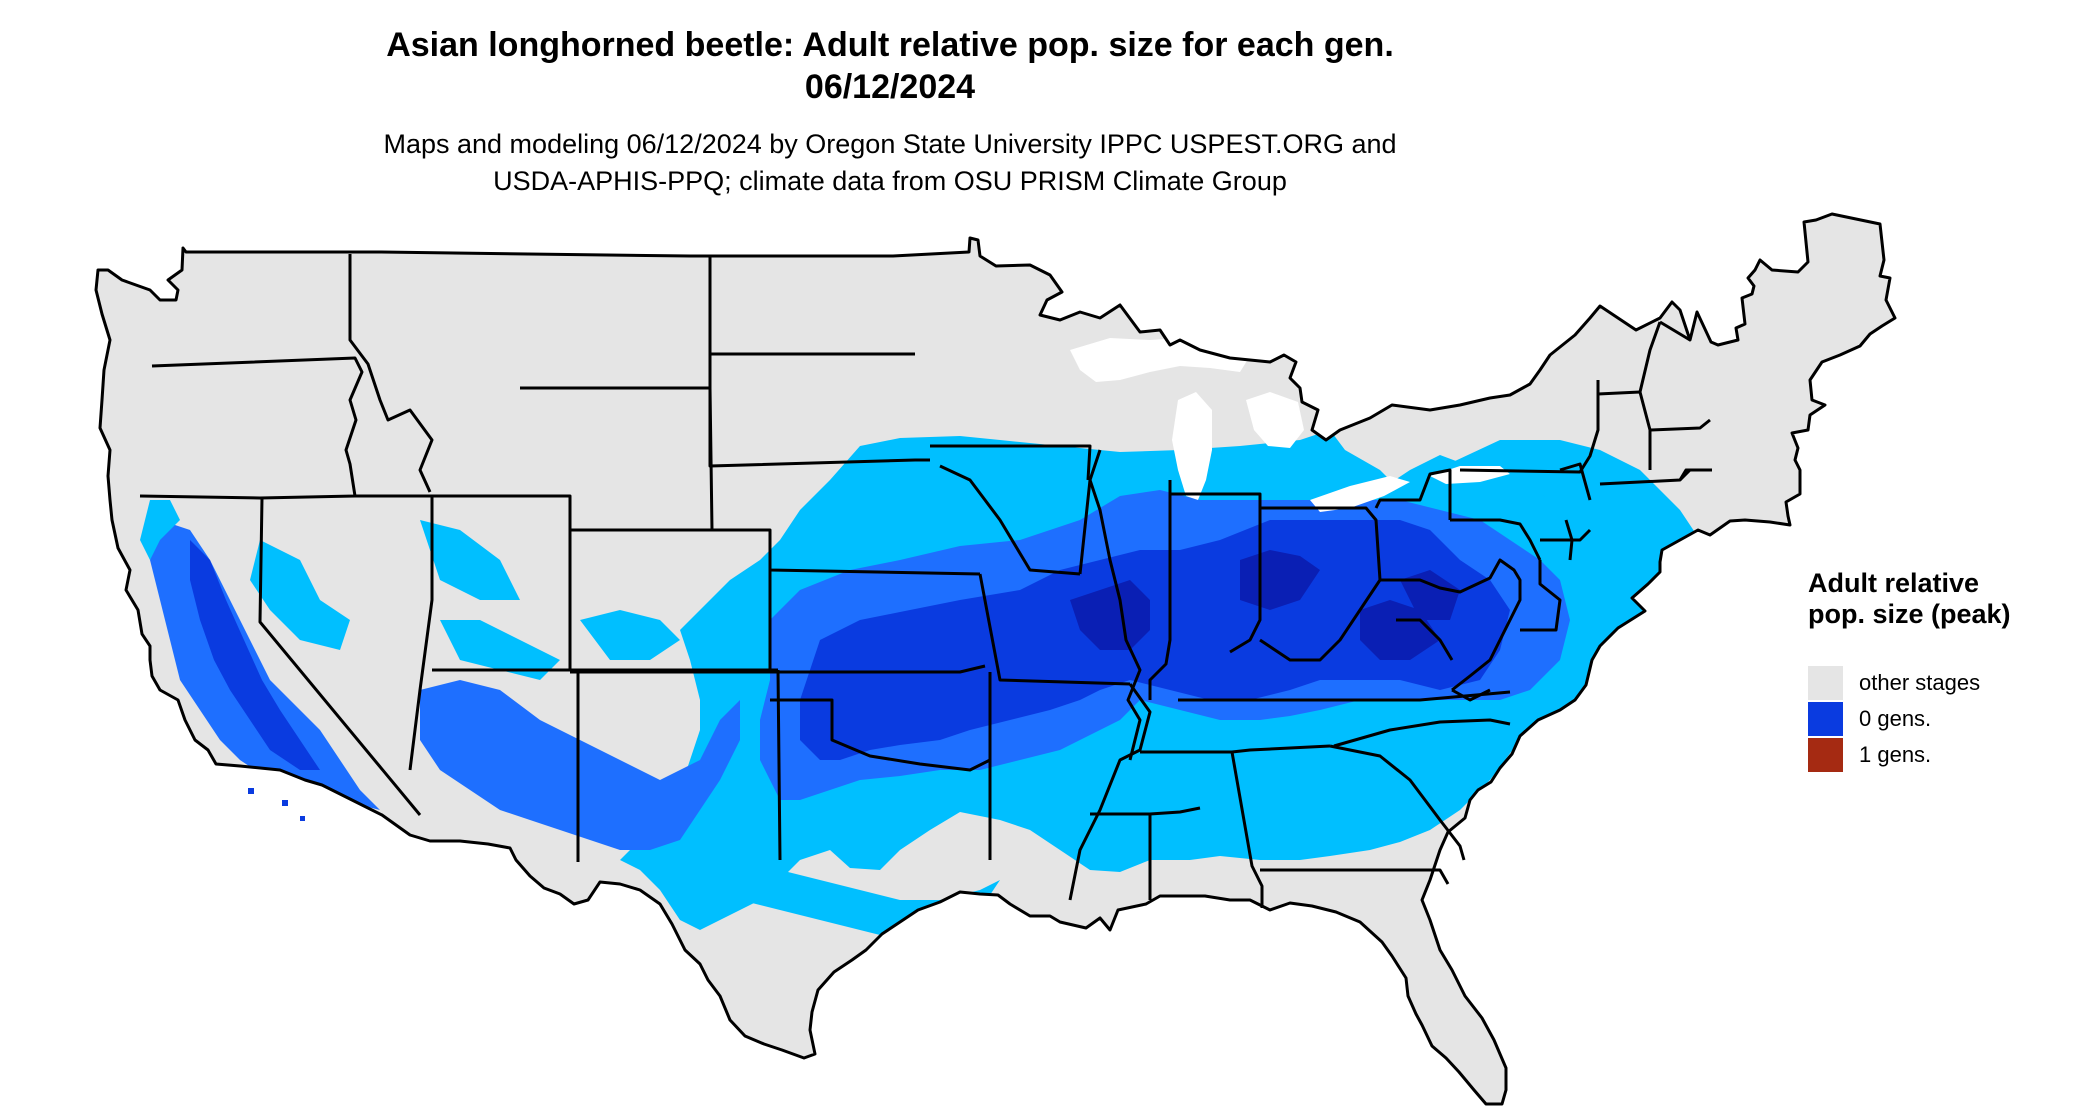  Describe the element at coordinates (330, 575) in the screenshot. I see `west-light-blue-zone` at that location.